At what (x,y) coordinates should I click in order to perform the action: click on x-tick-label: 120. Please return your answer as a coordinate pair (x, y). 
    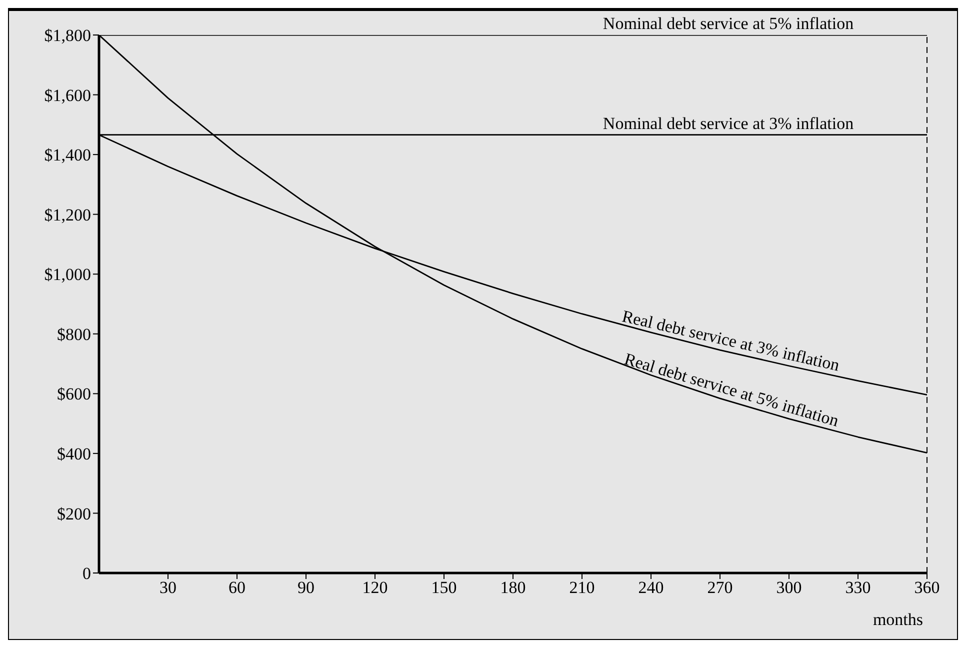
    Looking at the image, I should click on (375, 588).